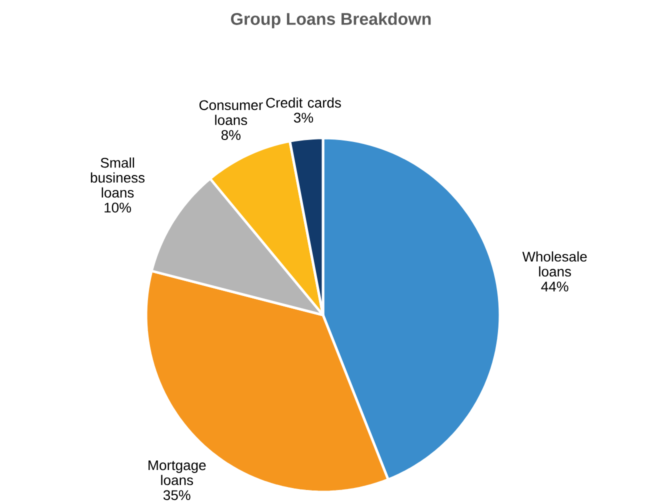  Describe the element at coordinates (176, 495) in the screenshot. I see `data-label: 35%` at that location.